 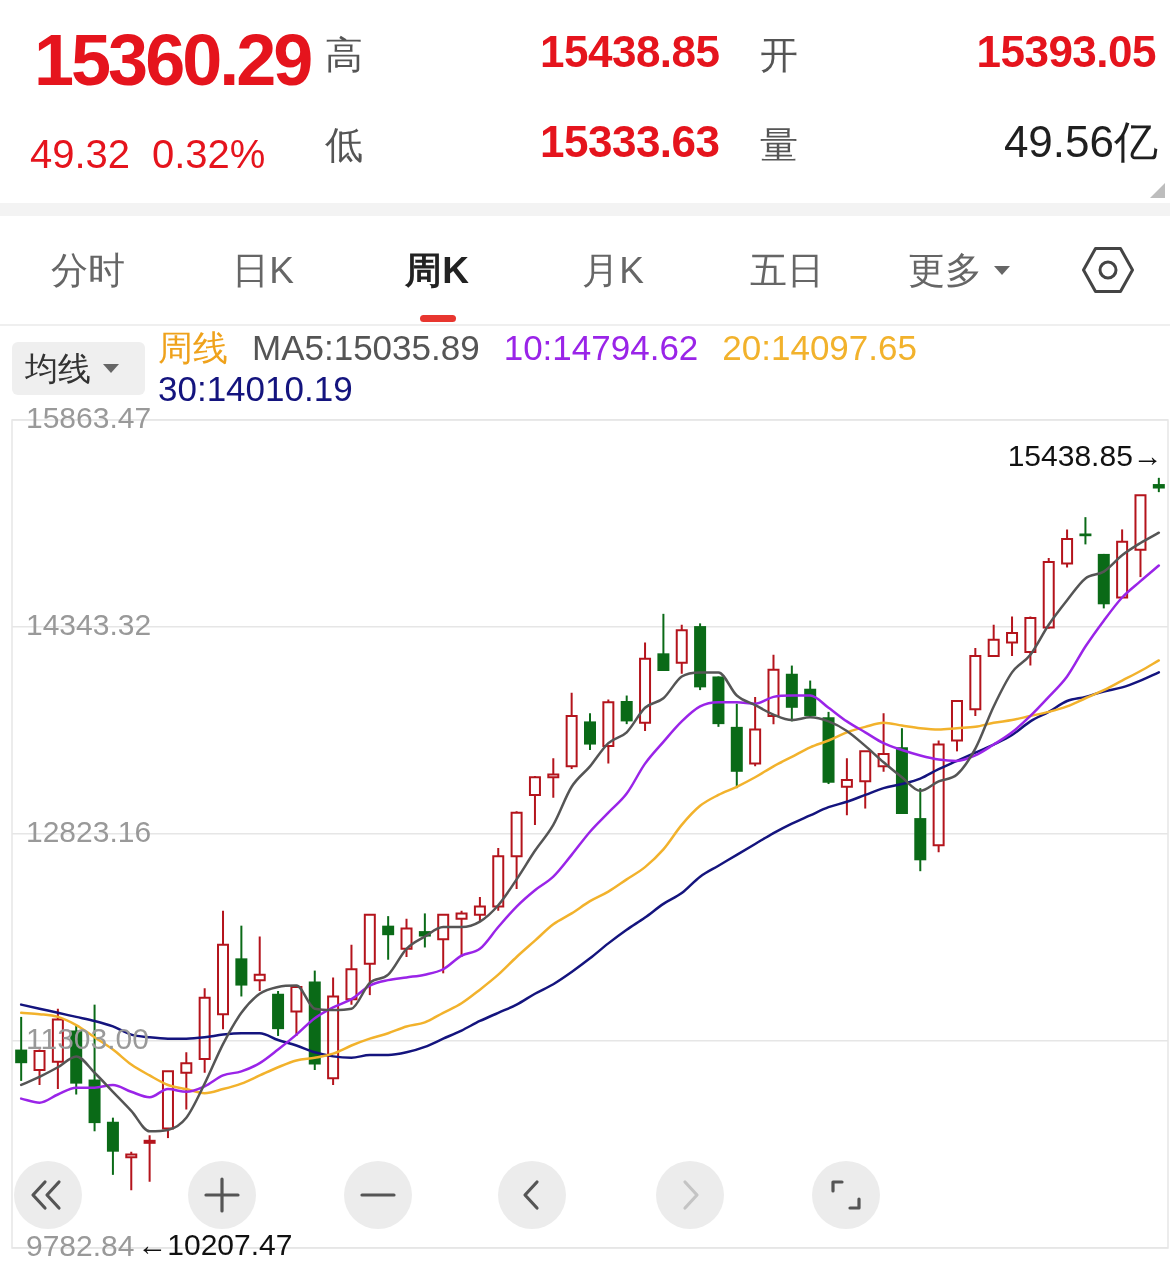 I want to click on text: 周K, so click(x=437, y=270).